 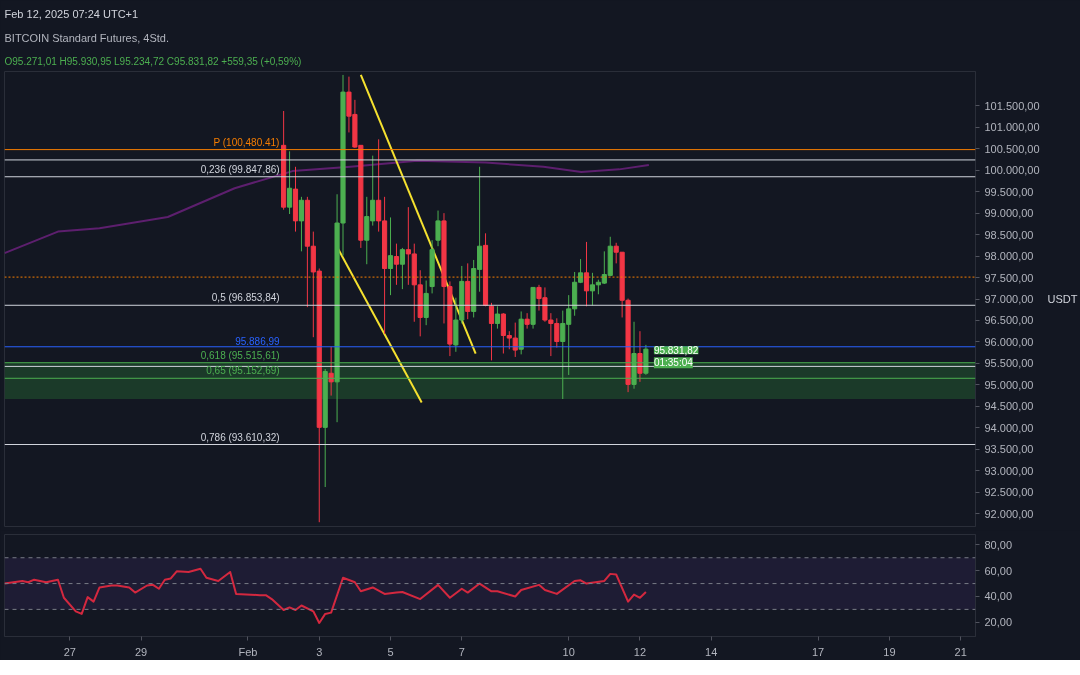 I want to click on y-tick-label: 95.000,00, so click(x=1009, y=384).